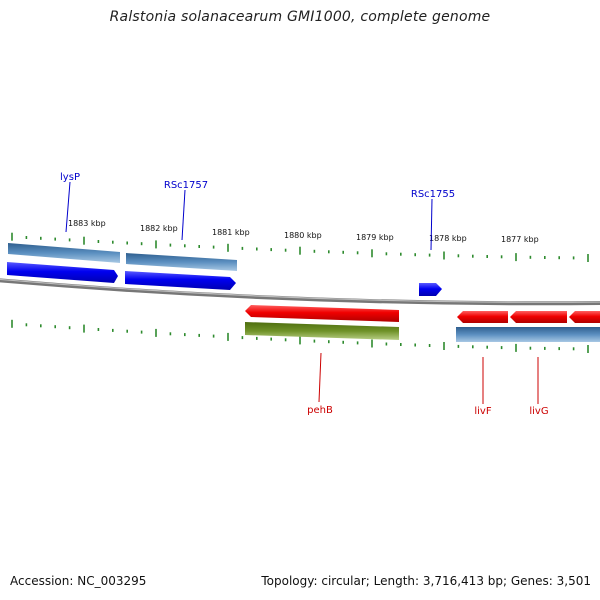  I want to click on cds-bar-lysP, so click(64, 253).